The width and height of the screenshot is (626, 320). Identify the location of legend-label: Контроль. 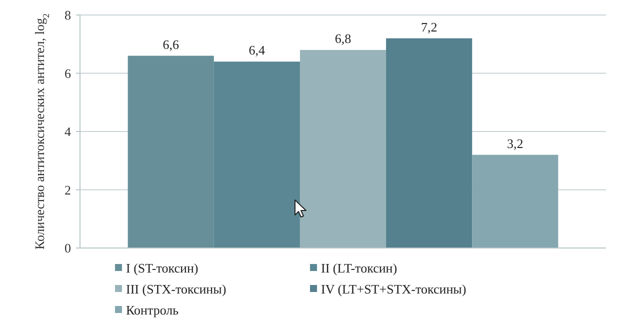
(152, 310).